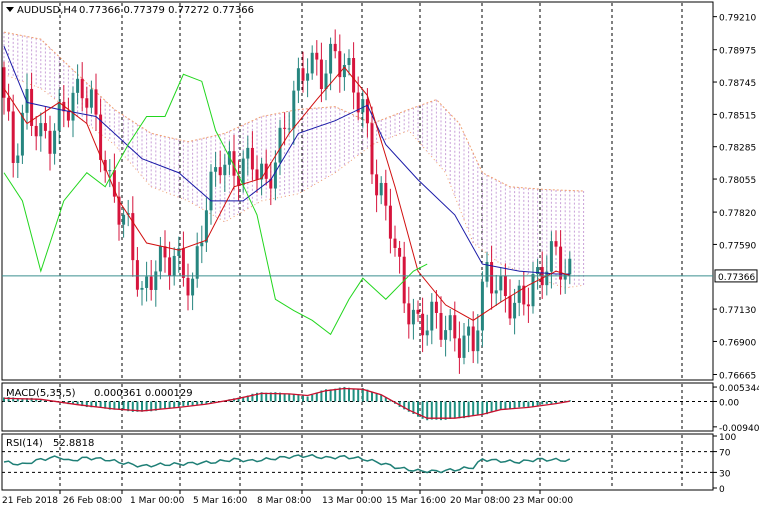  I want to click on rsi-label: RSI(14), so click(24, 443).